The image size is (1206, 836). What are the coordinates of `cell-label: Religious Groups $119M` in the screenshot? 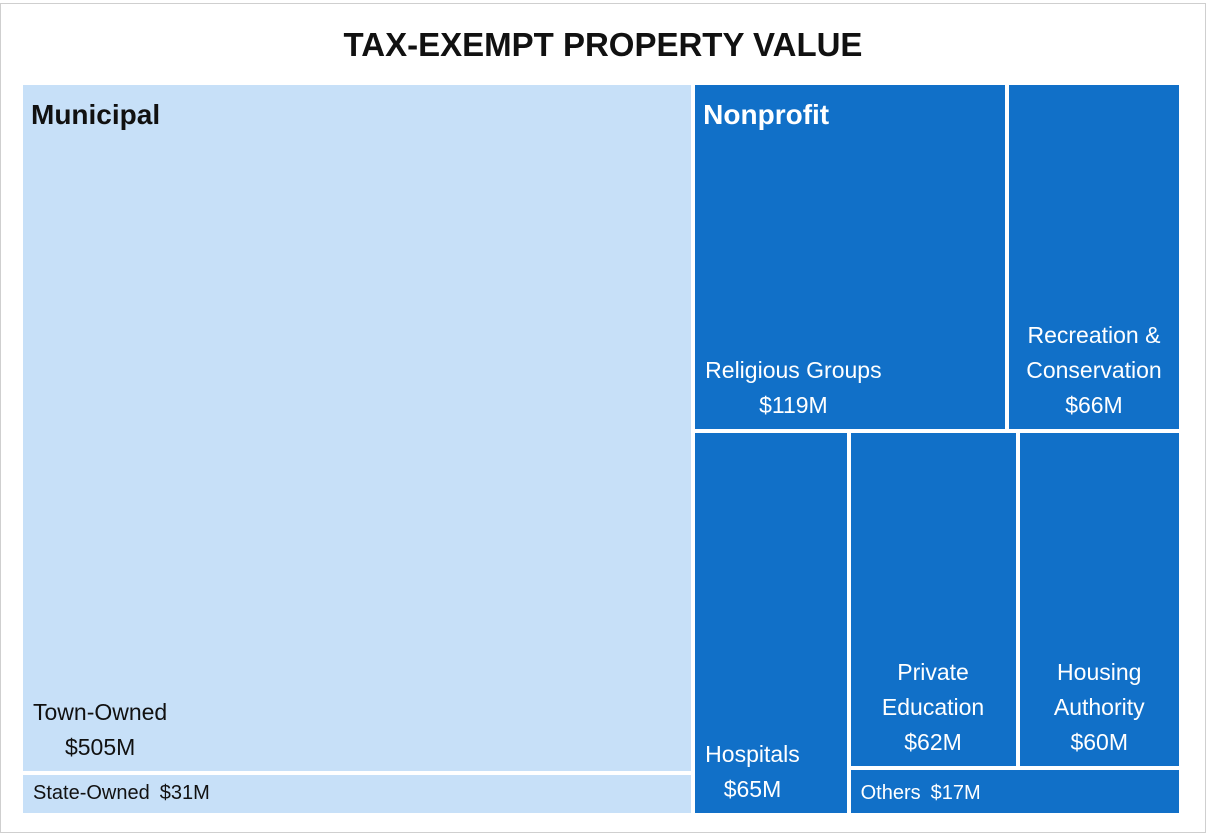 It's located at (793, 388).